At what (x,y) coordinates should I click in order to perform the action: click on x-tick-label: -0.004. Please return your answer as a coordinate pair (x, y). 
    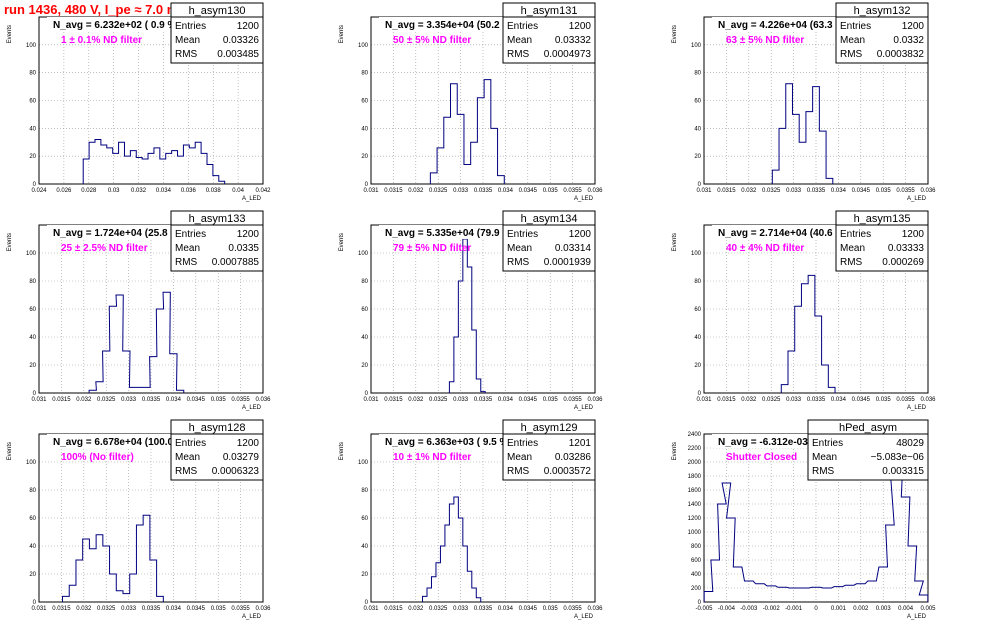
    Looking at the image, I should click on (727, 609).